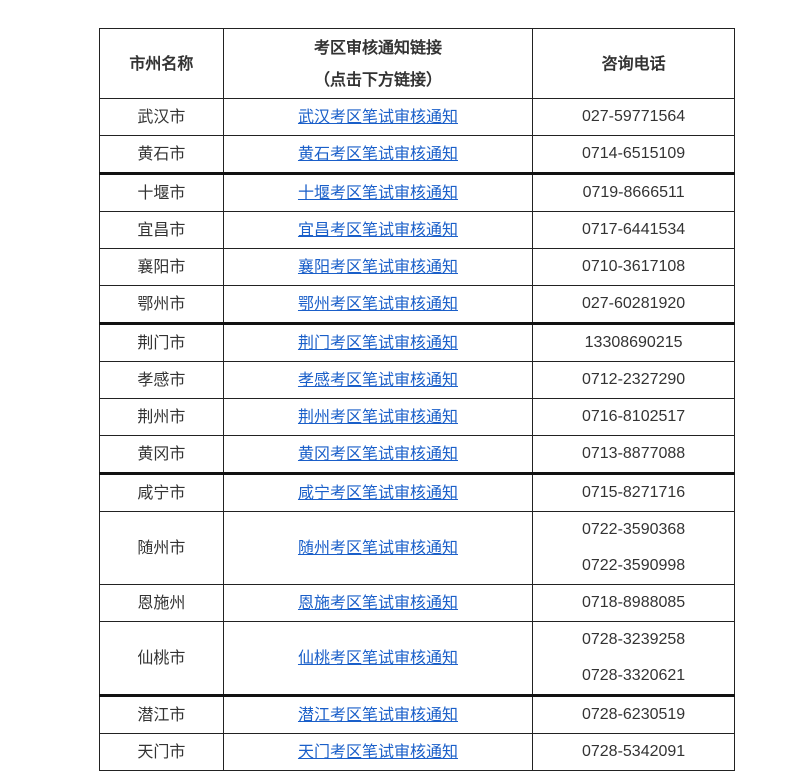 The image size is (788, 771). Describe the element at coordinates (633, 675) in the screenshot. I see `phone-number: 0728-3320621` at that location.